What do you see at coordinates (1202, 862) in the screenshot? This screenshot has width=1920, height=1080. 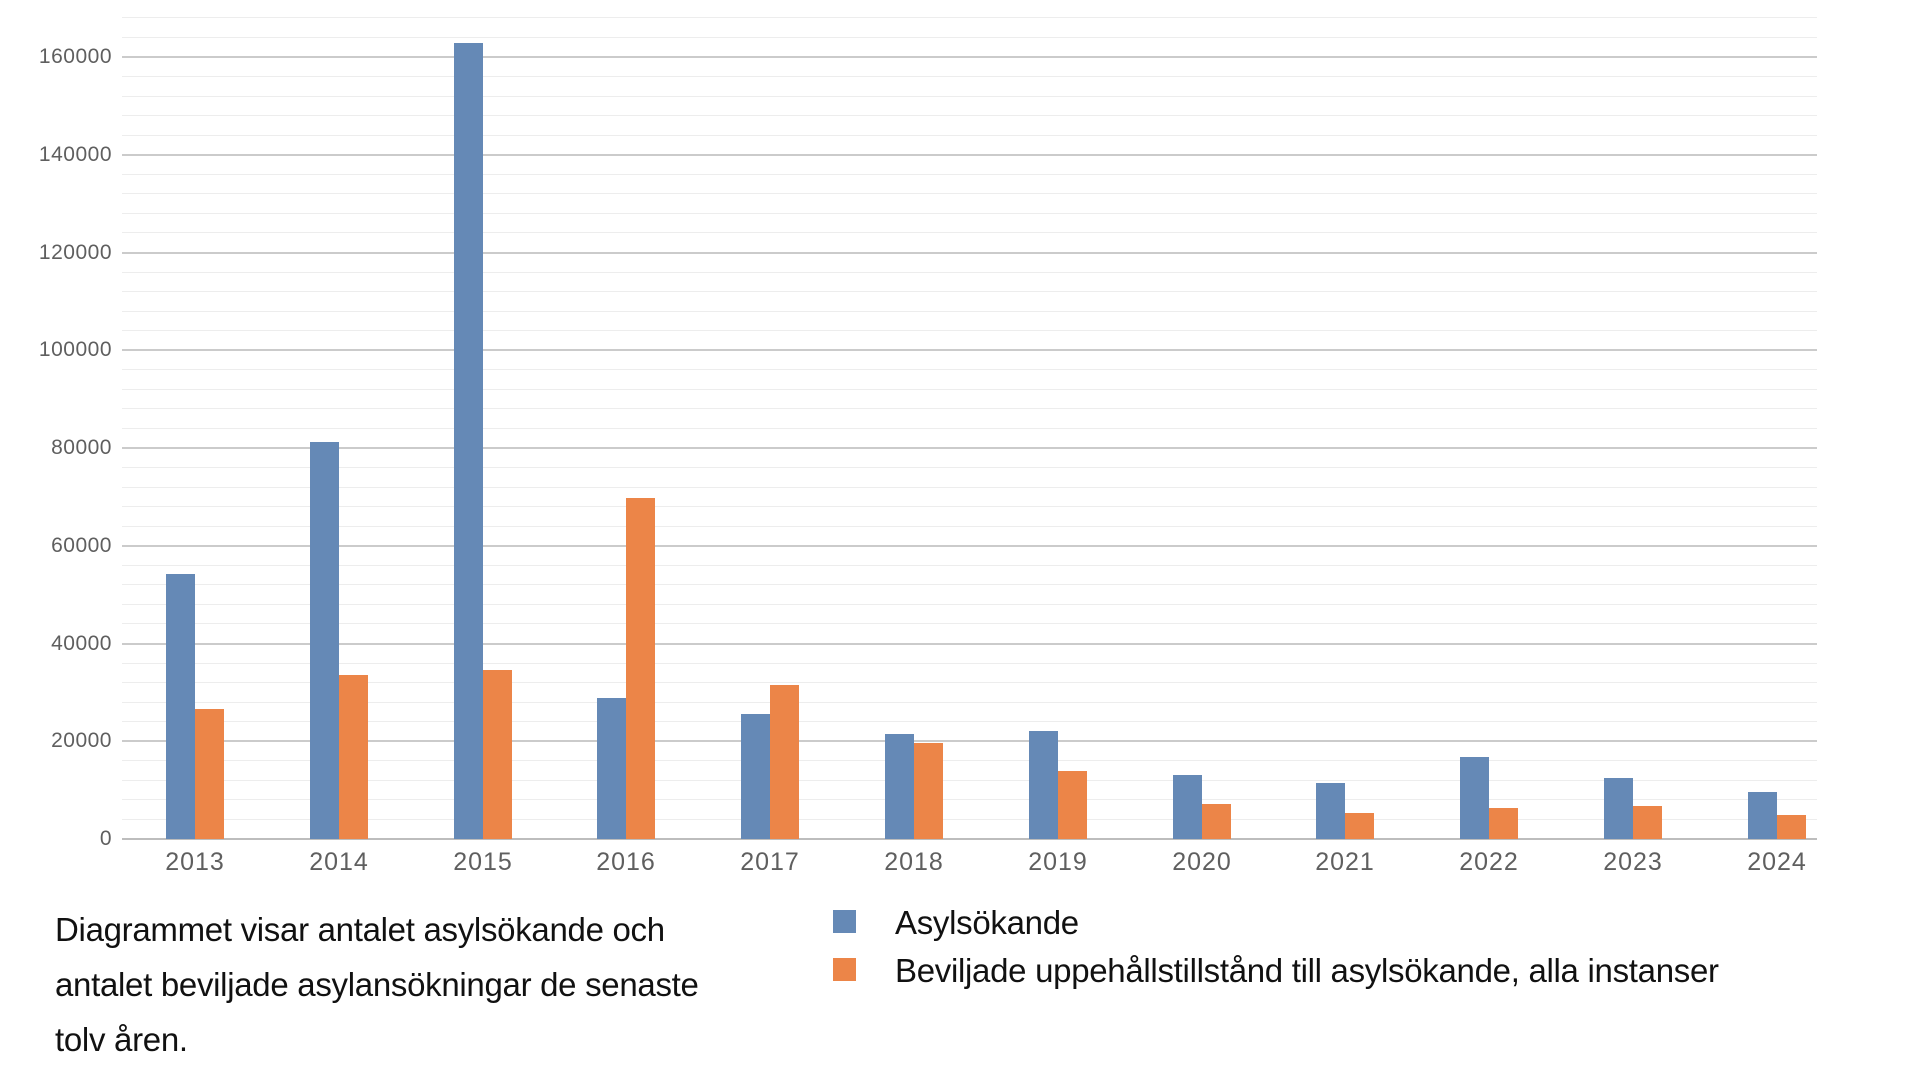 I see `x-tick-label: 2020` at bounding box center [1202, 862].